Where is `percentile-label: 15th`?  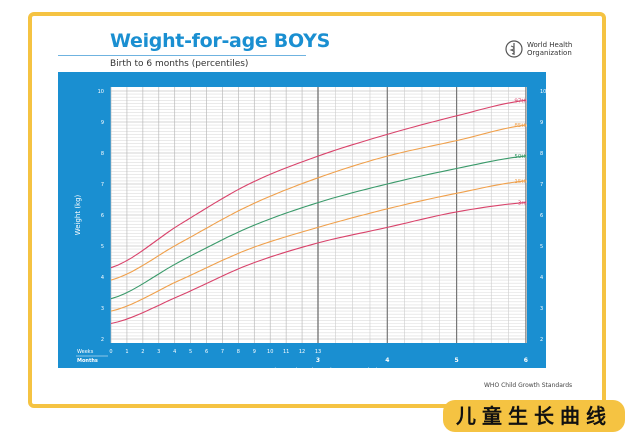 percentile-label: 15th is located at coordinates (520, 182).